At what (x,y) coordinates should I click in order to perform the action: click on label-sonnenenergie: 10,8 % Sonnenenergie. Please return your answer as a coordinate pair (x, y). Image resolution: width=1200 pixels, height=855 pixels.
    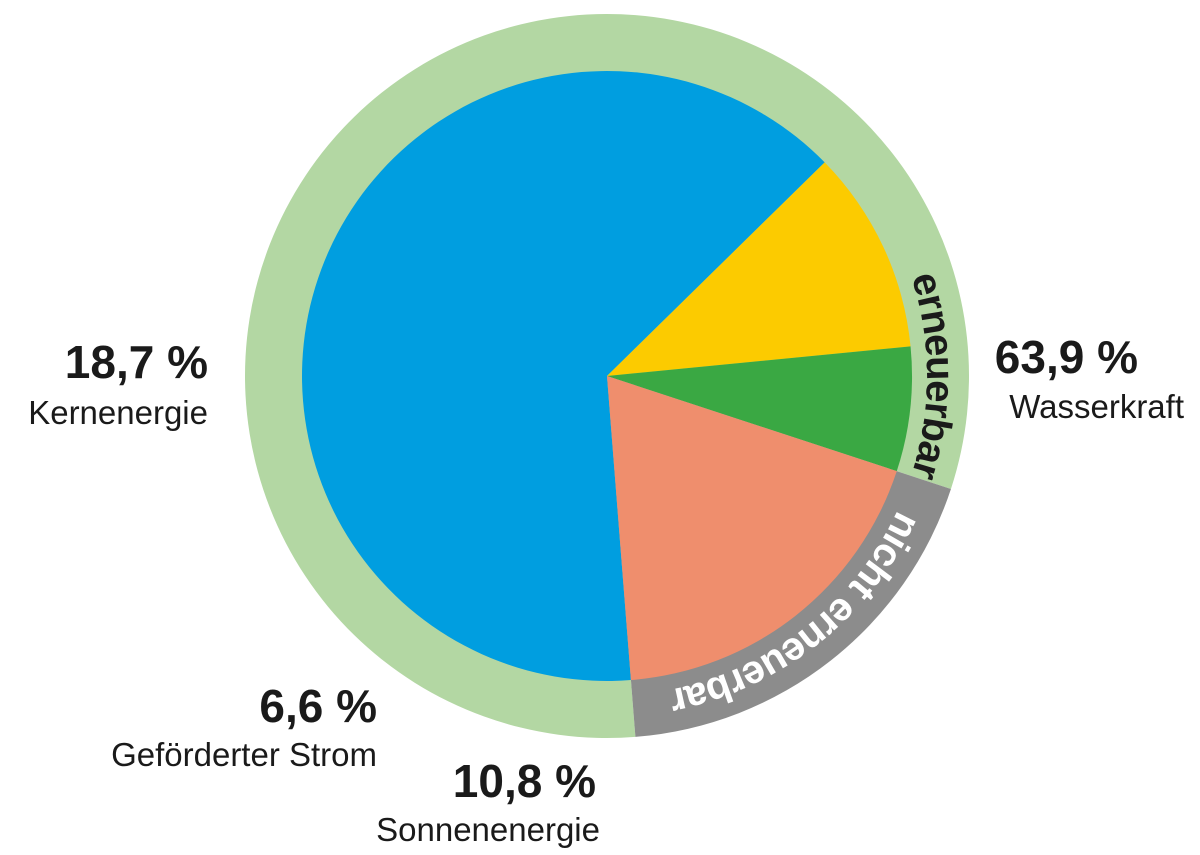
    Looking at the image, I should click on (488, 801).